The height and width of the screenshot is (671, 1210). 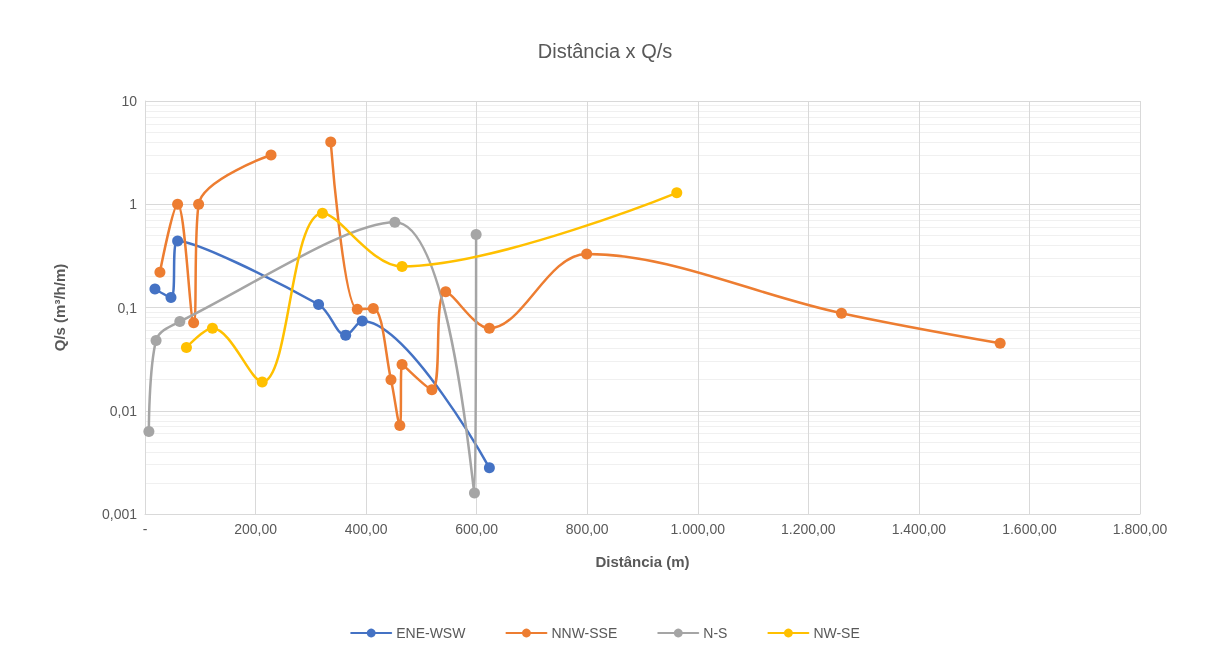 I want to click on chart-title: Distância x Q/s, so click(x=605, y=51).